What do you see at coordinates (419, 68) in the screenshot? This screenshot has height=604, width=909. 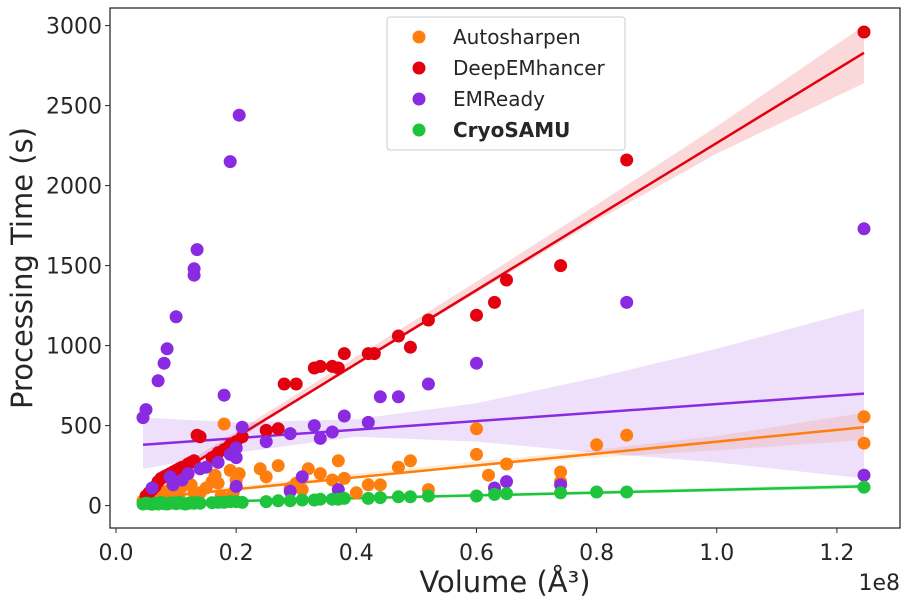 I see `deepemhancer-legend-marker` at bounding box center [419, 68].